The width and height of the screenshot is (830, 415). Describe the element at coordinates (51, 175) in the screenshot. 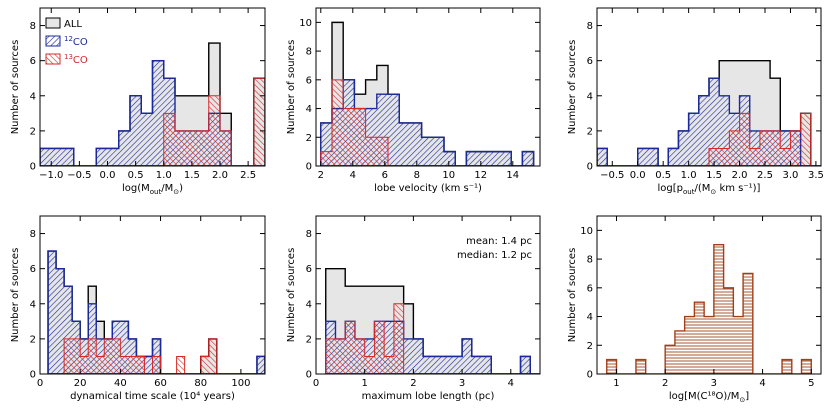

I see `x-tick-label: −1.0` at that location.